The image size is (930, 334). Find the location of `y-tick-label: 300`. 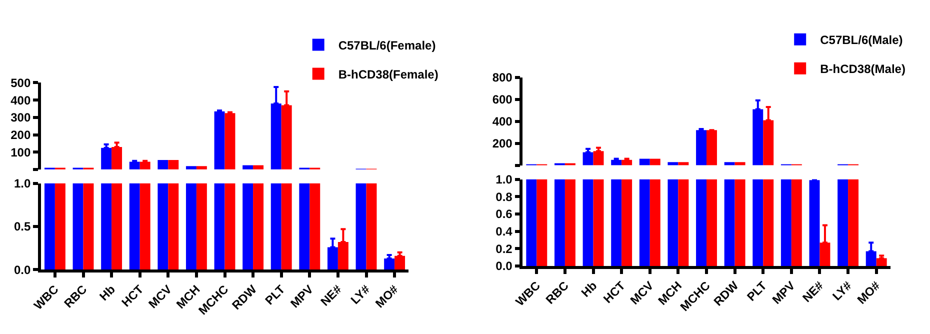

y-tick-label: 300 is located at coordinates (20, 117).